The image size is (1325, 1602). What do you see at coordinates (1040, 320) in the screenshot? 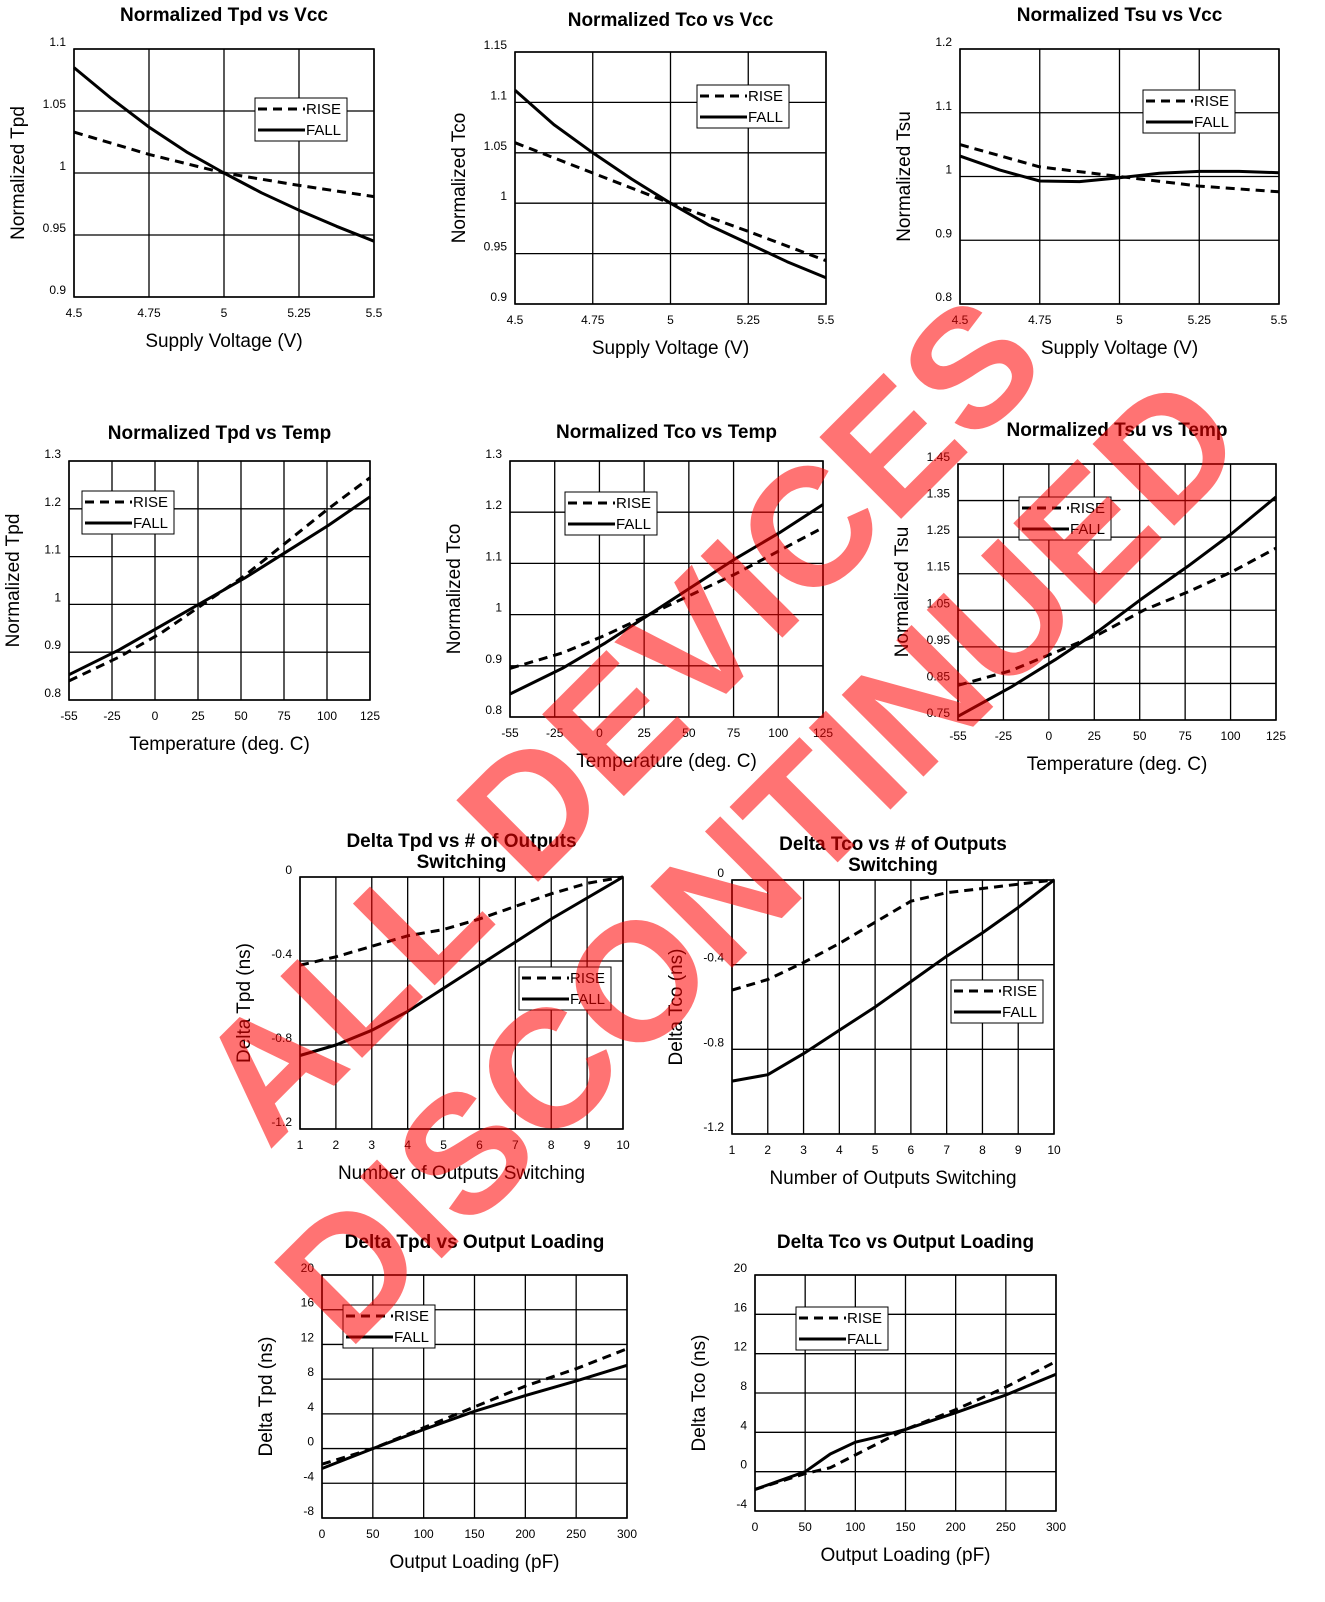
I see `x-tick-label: 4.75` at bounding box center [1040, 320].